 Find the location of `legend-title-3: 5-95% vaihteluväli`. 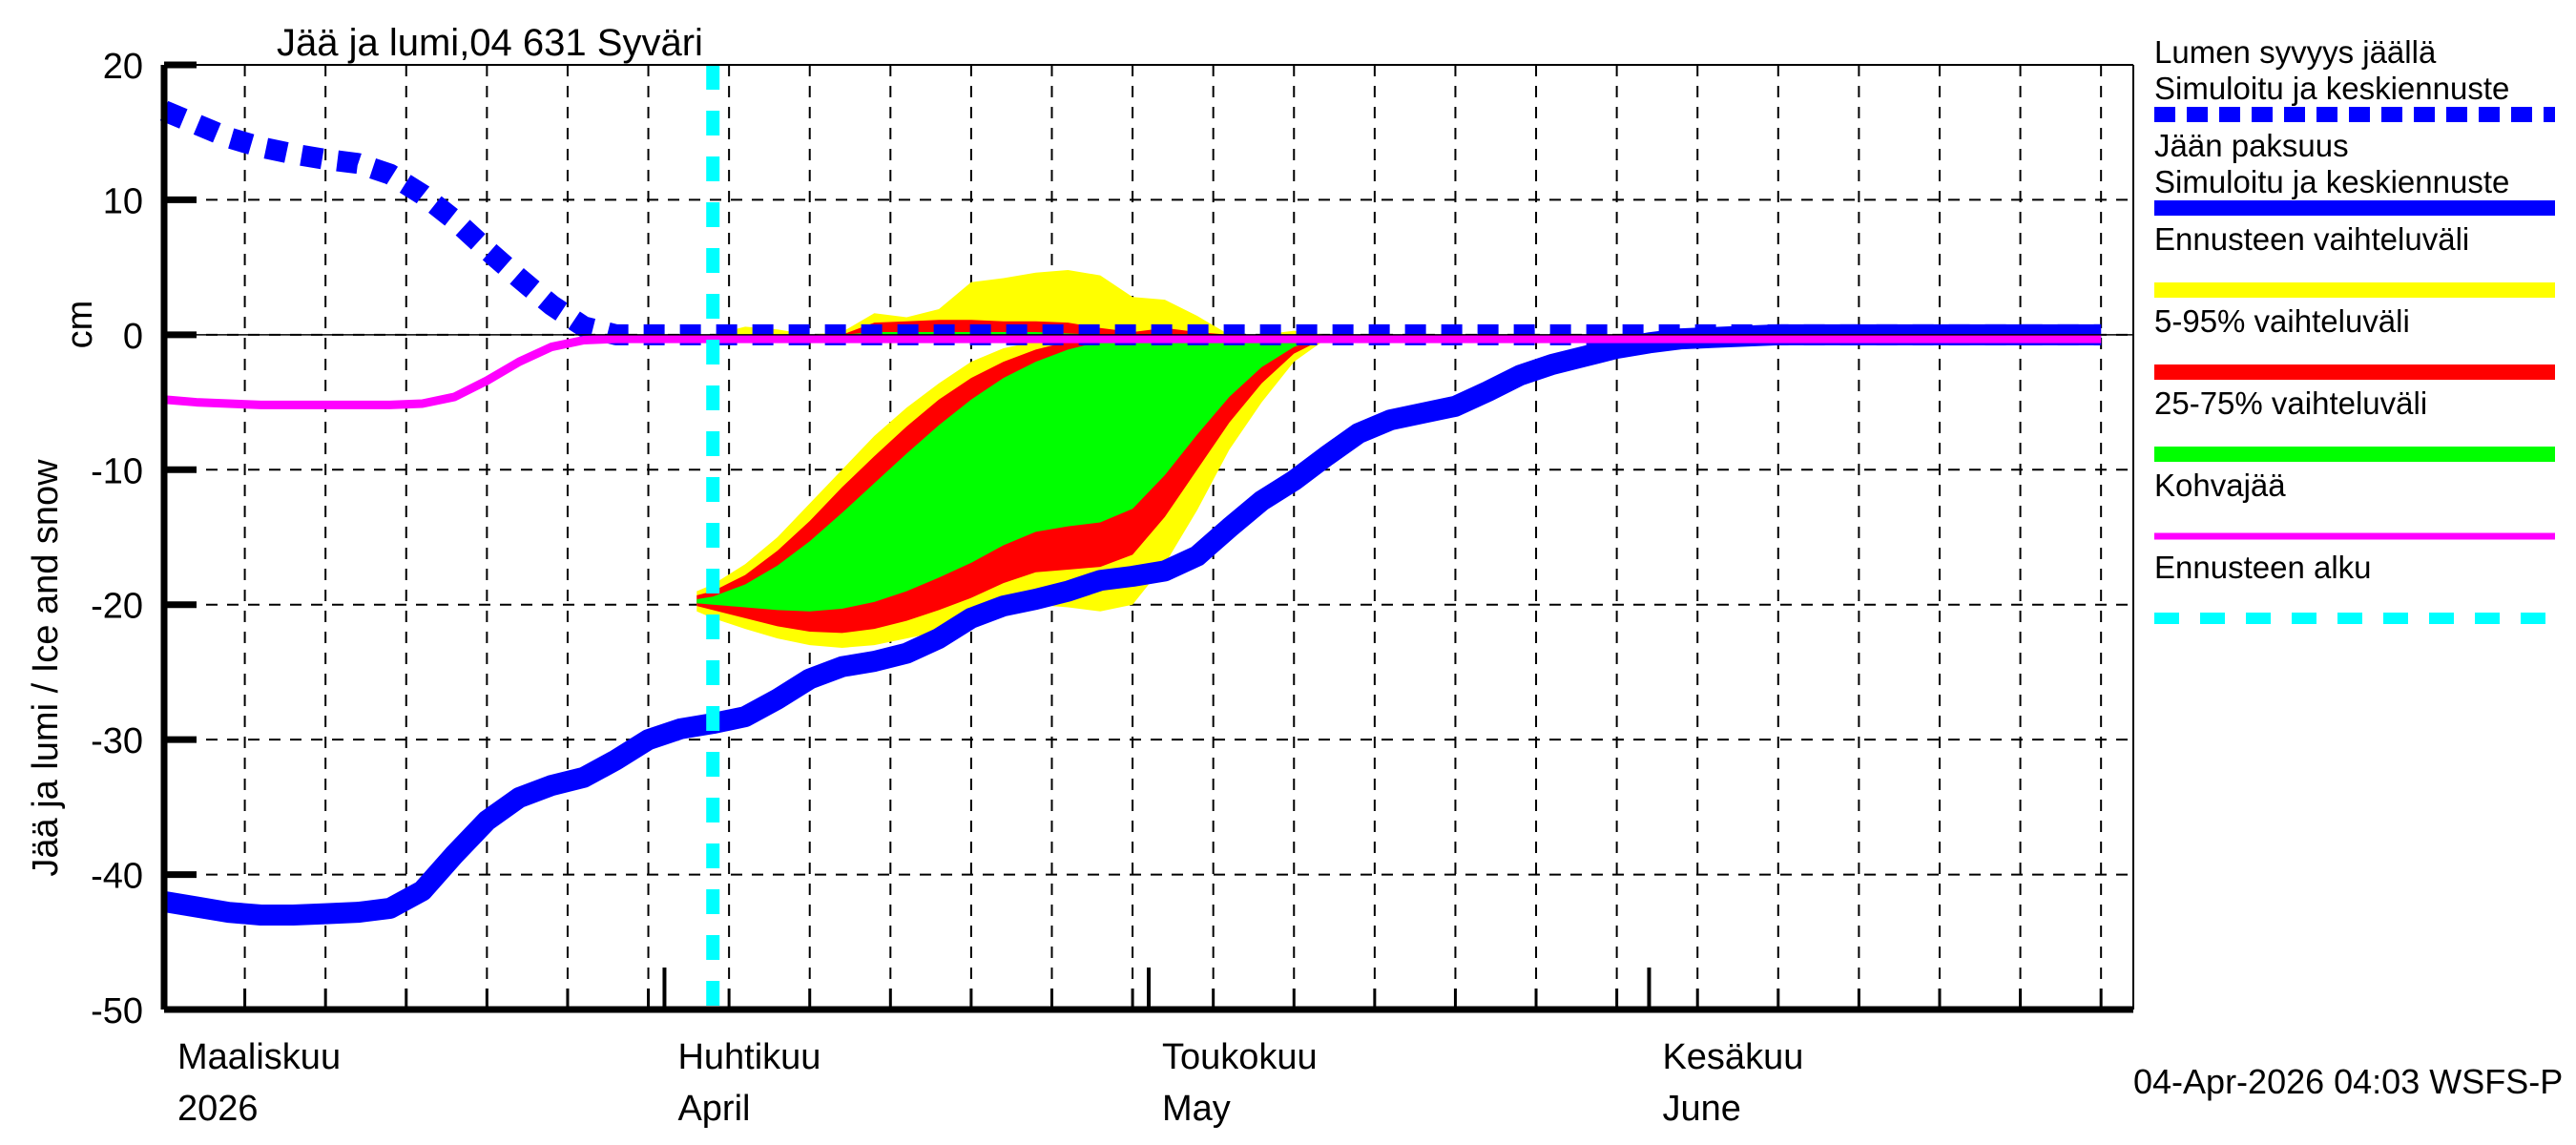

legend-title-3: 5-95% vaihteluväli is located at coordinates (2282, 321).